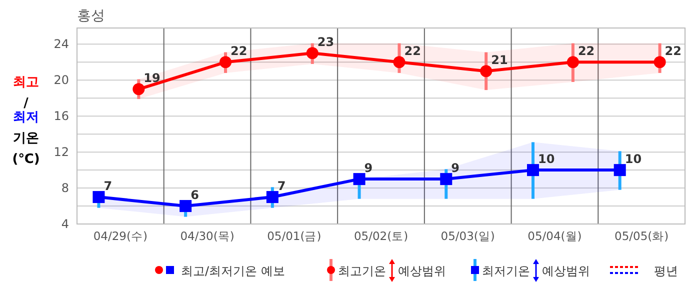  I want to click on data-label: 21, so click(499, 60).